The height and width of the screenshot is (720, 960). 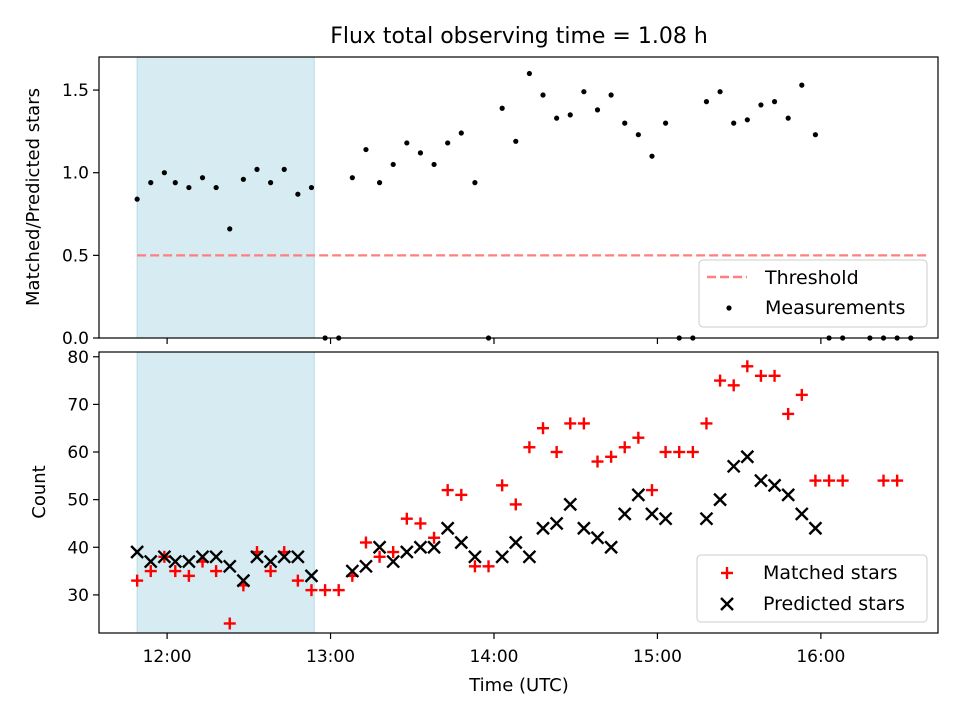 What do you see at coordinates (811, 278) in the screenshot?
I see `legend-threshold-label: Threshold` at bounding box center [811, 278].